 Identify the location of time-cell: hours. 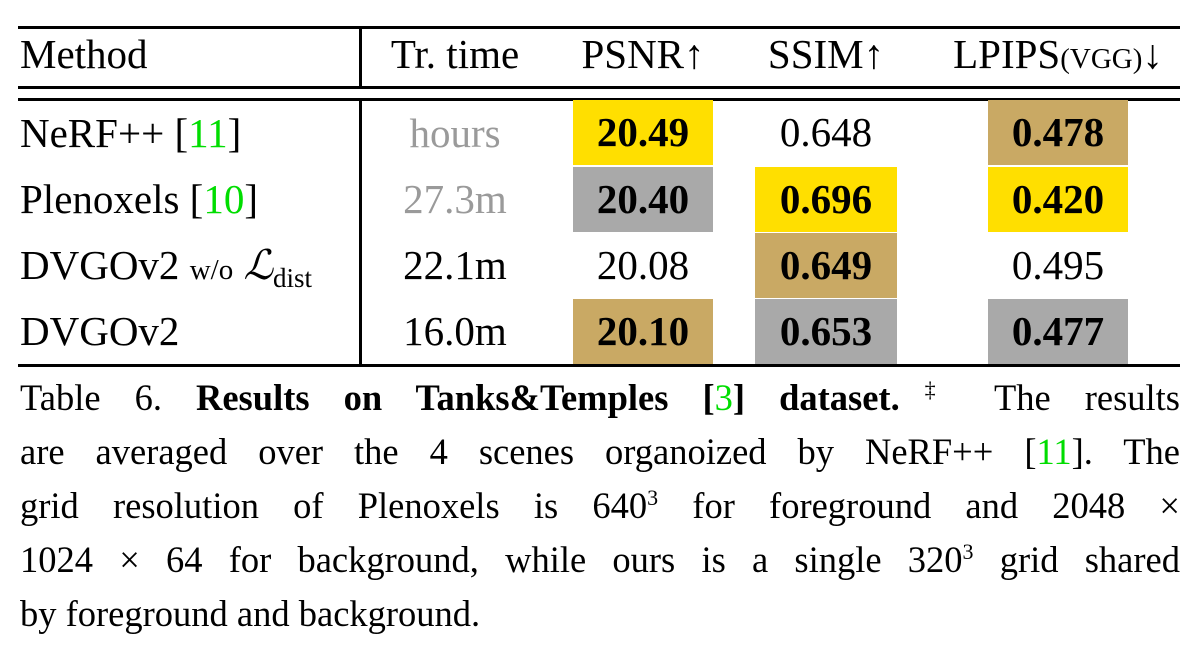
(455, 133).